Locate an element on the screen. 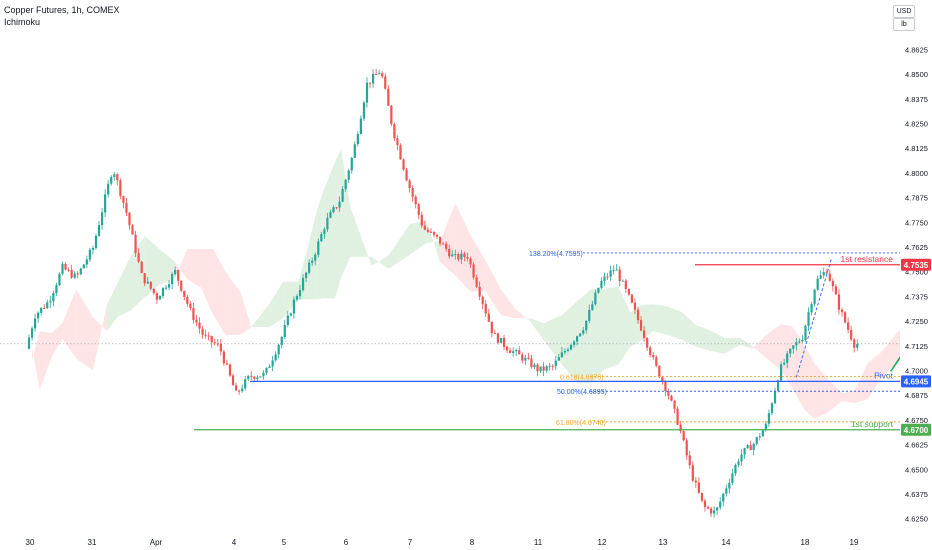  resistance-label: 1st resistance is located at coordinates (867, 259).